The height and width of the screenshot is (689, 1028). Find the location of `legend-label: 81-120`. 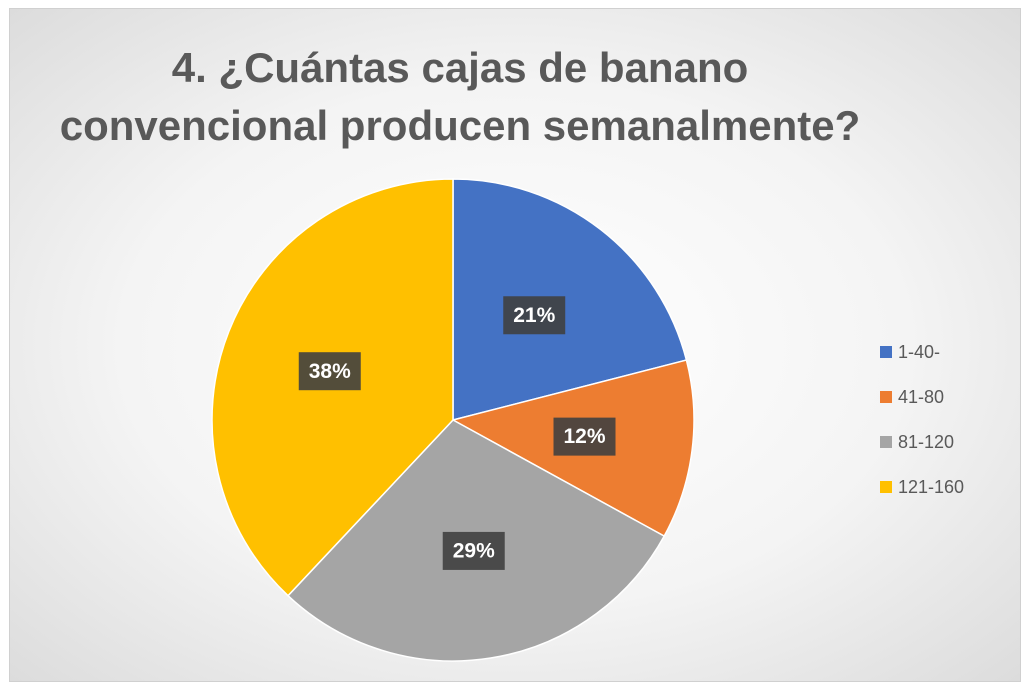

legend-label: 81-120 is located at coordinates (926, 442).